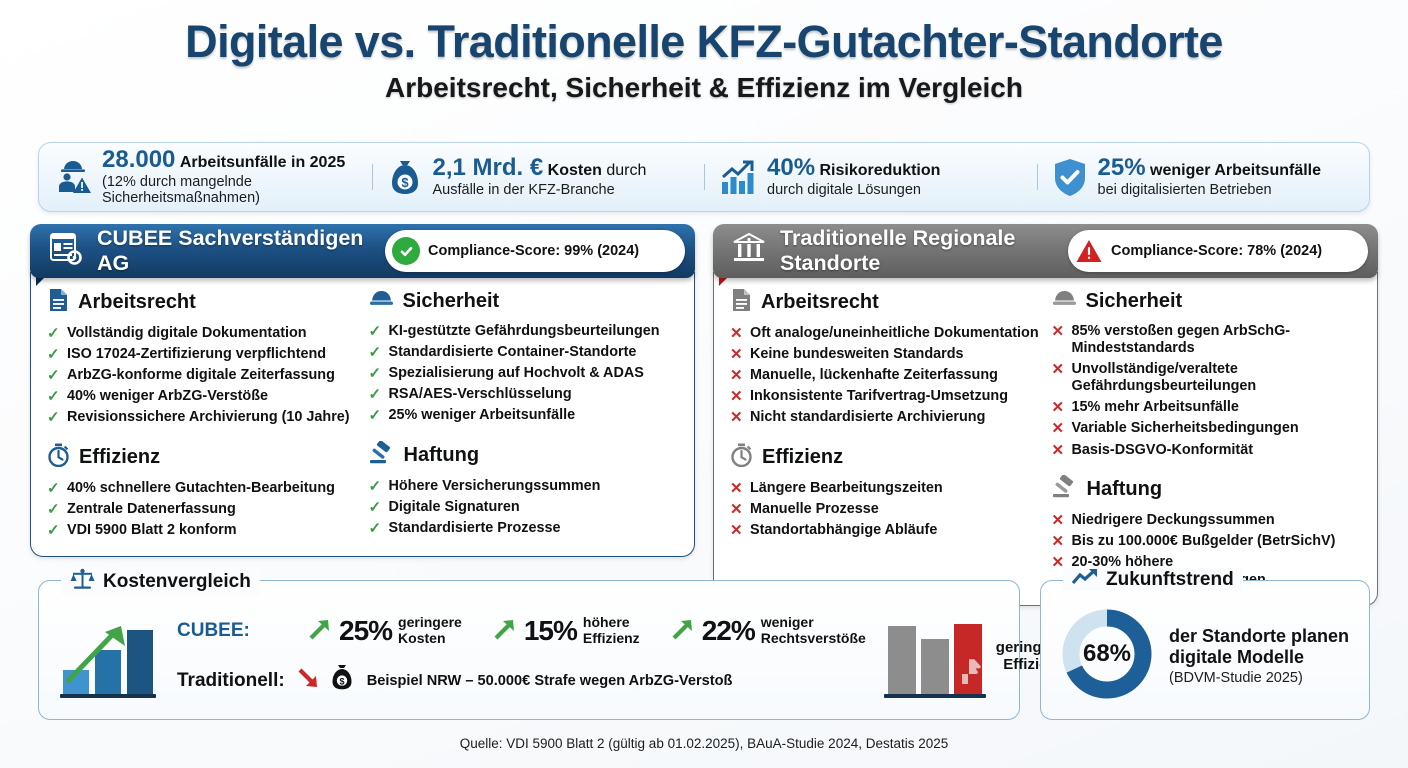  What do you see at coordinates (879, 396) in the screenshot?
I see `list-item-label: Inkonsistente Tarifvertrag-Umsetzung` at bounding box center [879, 396].